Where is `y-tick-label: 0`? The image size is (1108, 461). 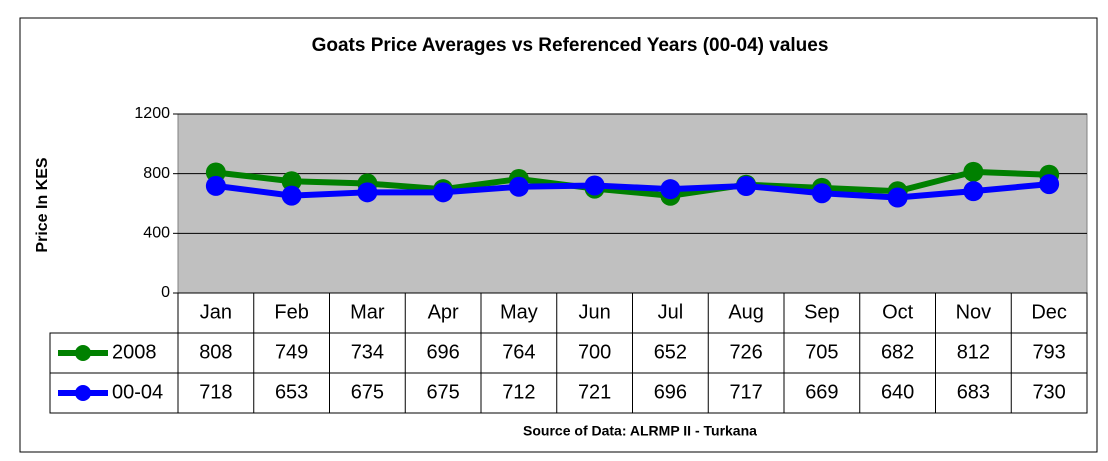
y-tick-label: 0 is located at coordinates (165, 292).